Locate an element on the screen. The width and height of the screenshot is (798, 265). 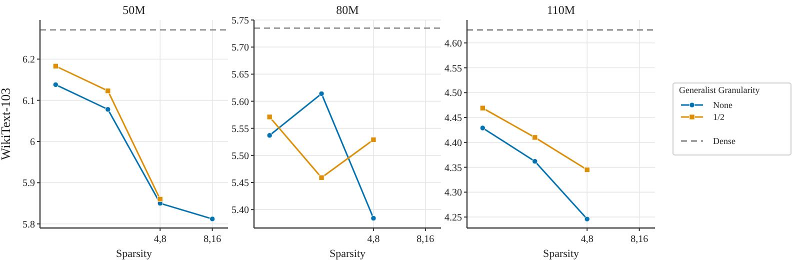
y-tick-label: 4.45 is located at coordinates (453, 118).